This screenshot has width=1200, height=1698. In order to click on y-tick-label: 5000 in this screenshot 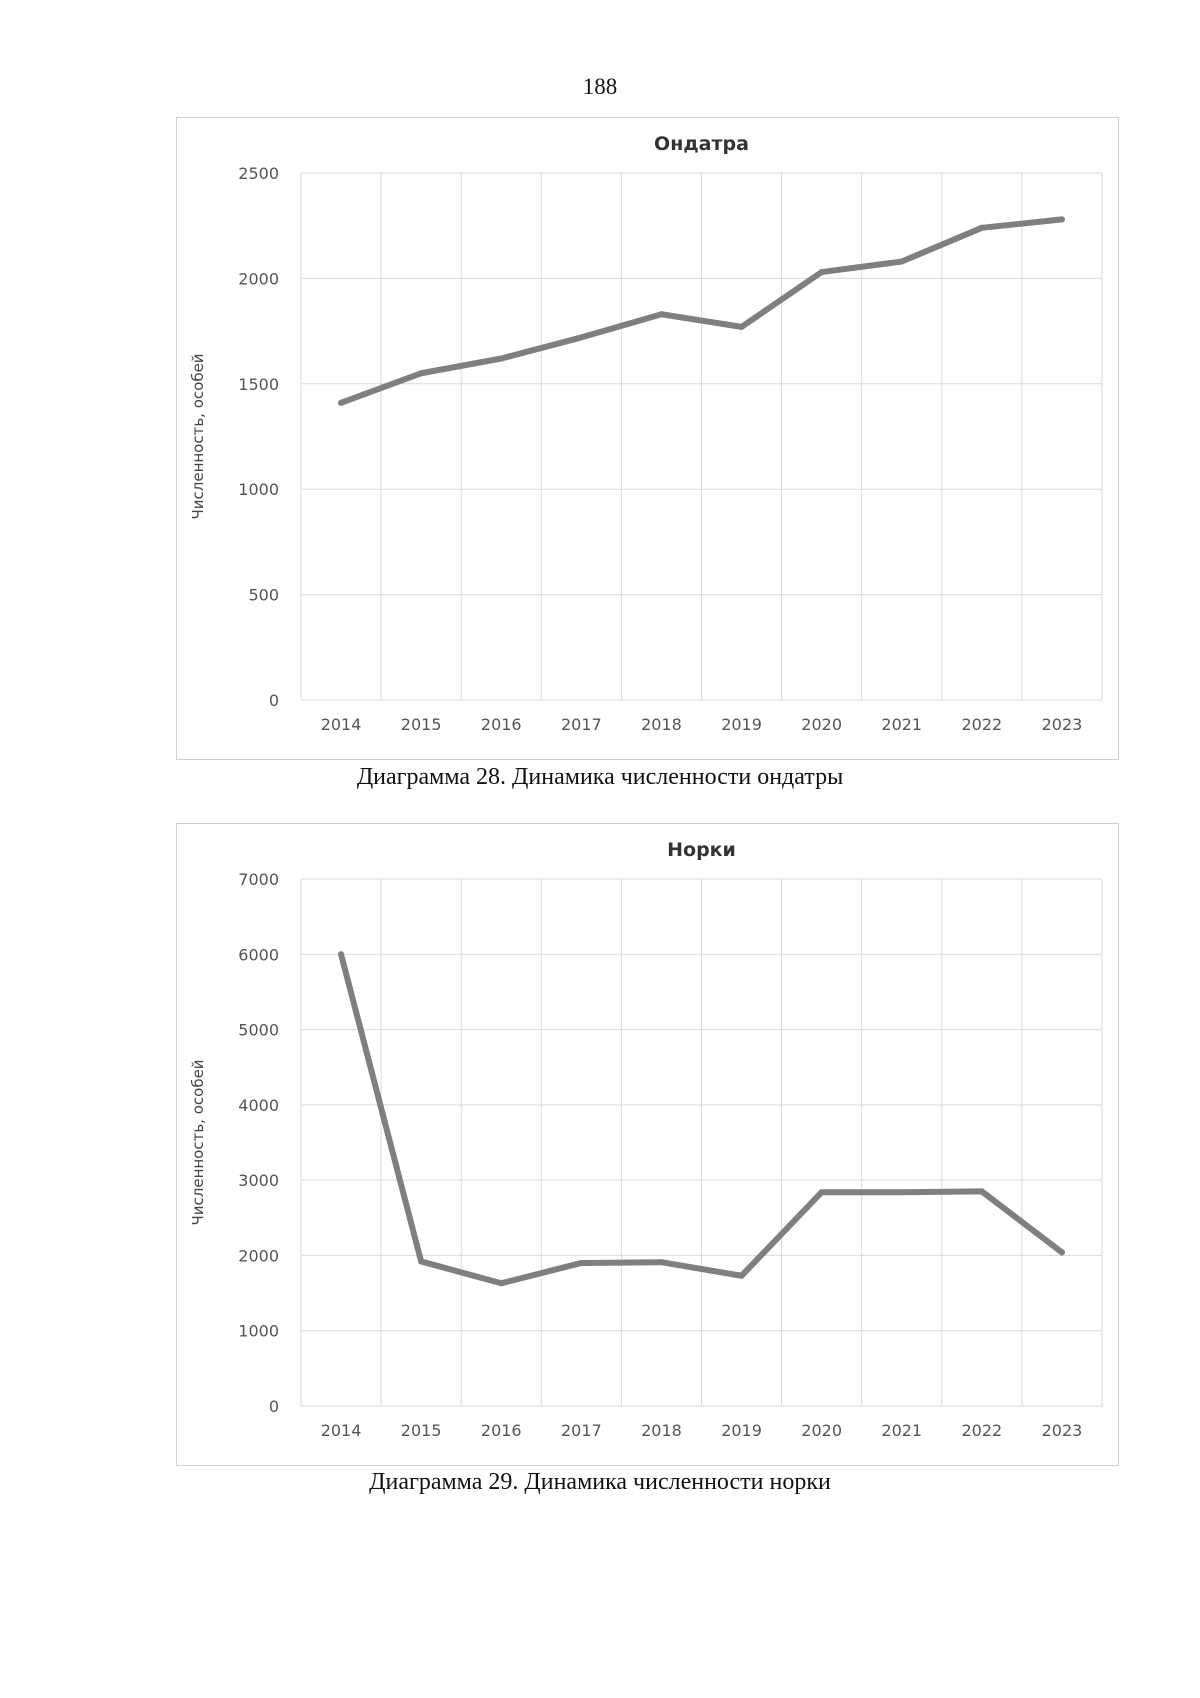, I will do `click(258, 1030)`.